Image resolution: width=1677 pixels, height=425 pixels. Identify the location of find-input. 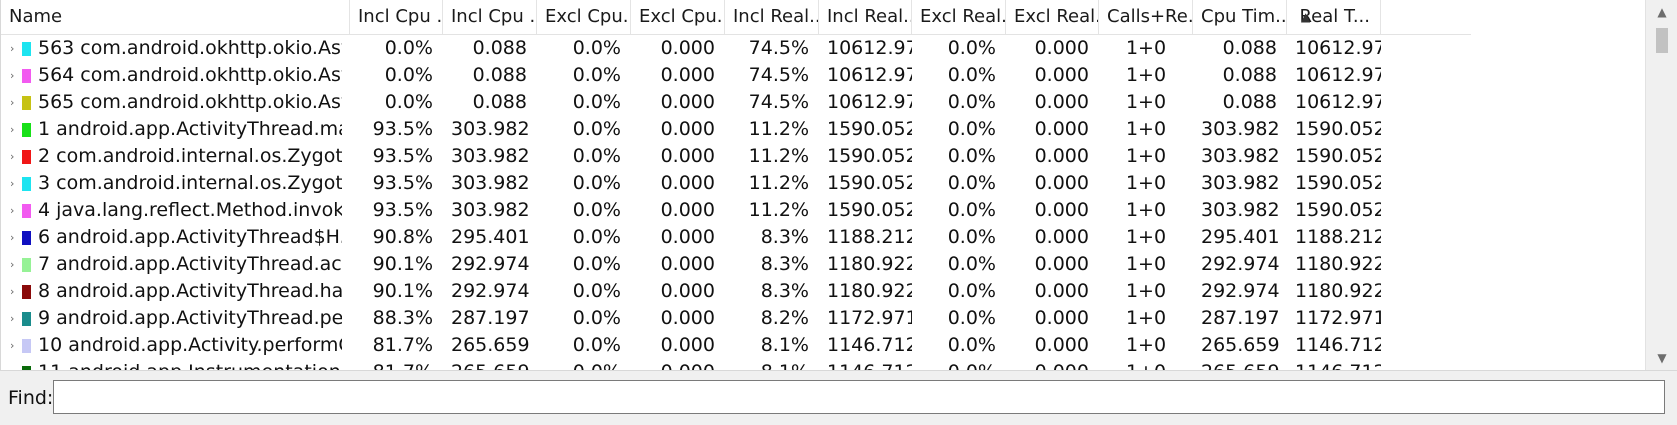
(859, 397).